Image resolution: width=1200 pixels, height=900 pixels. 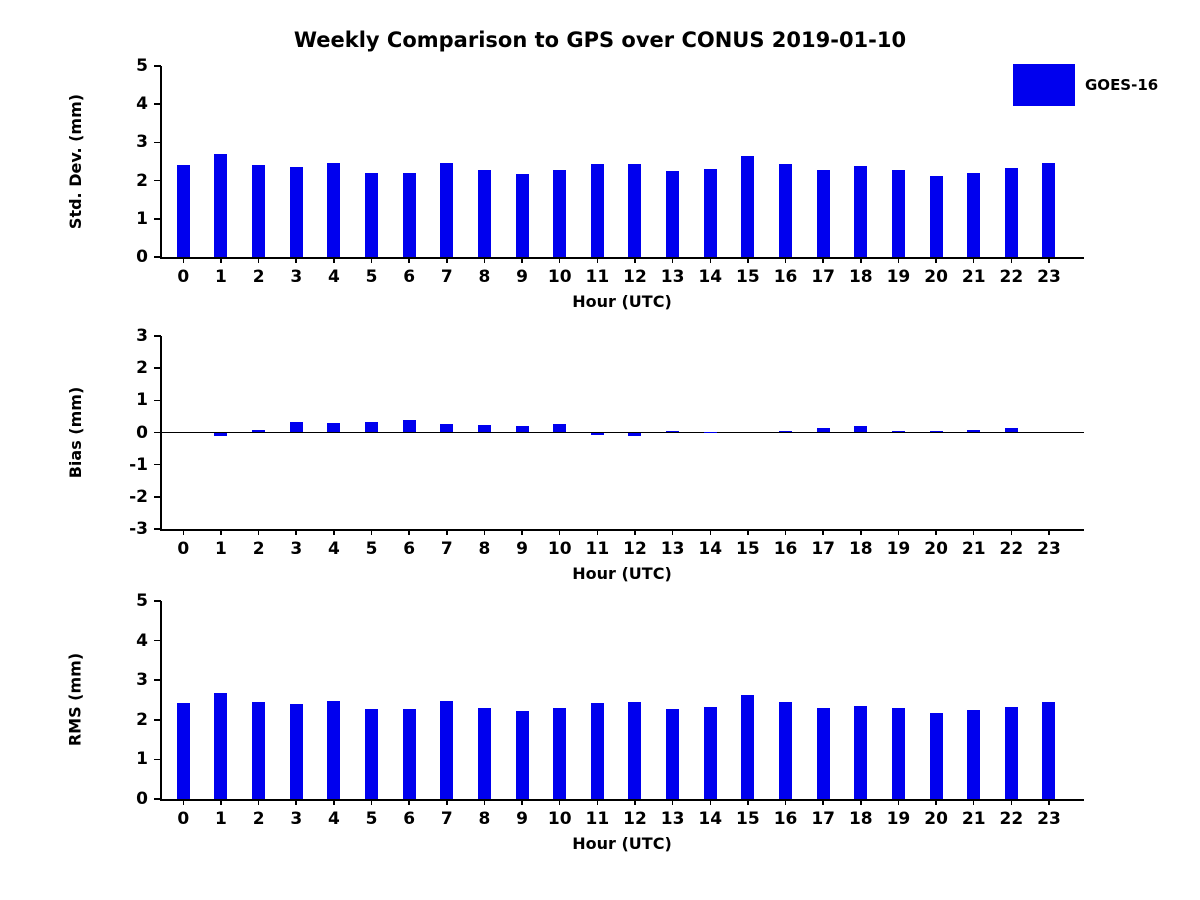 I want to click on x-tick-label: 3, so click(x=296, y=277).